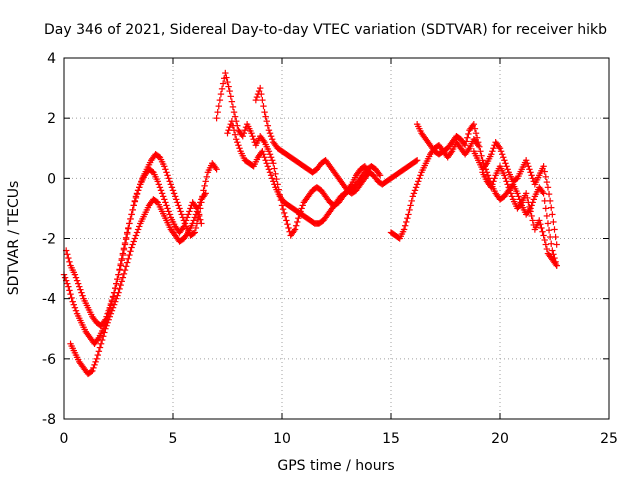  I want to click on y-tick-label: -4, so click(49, 300).